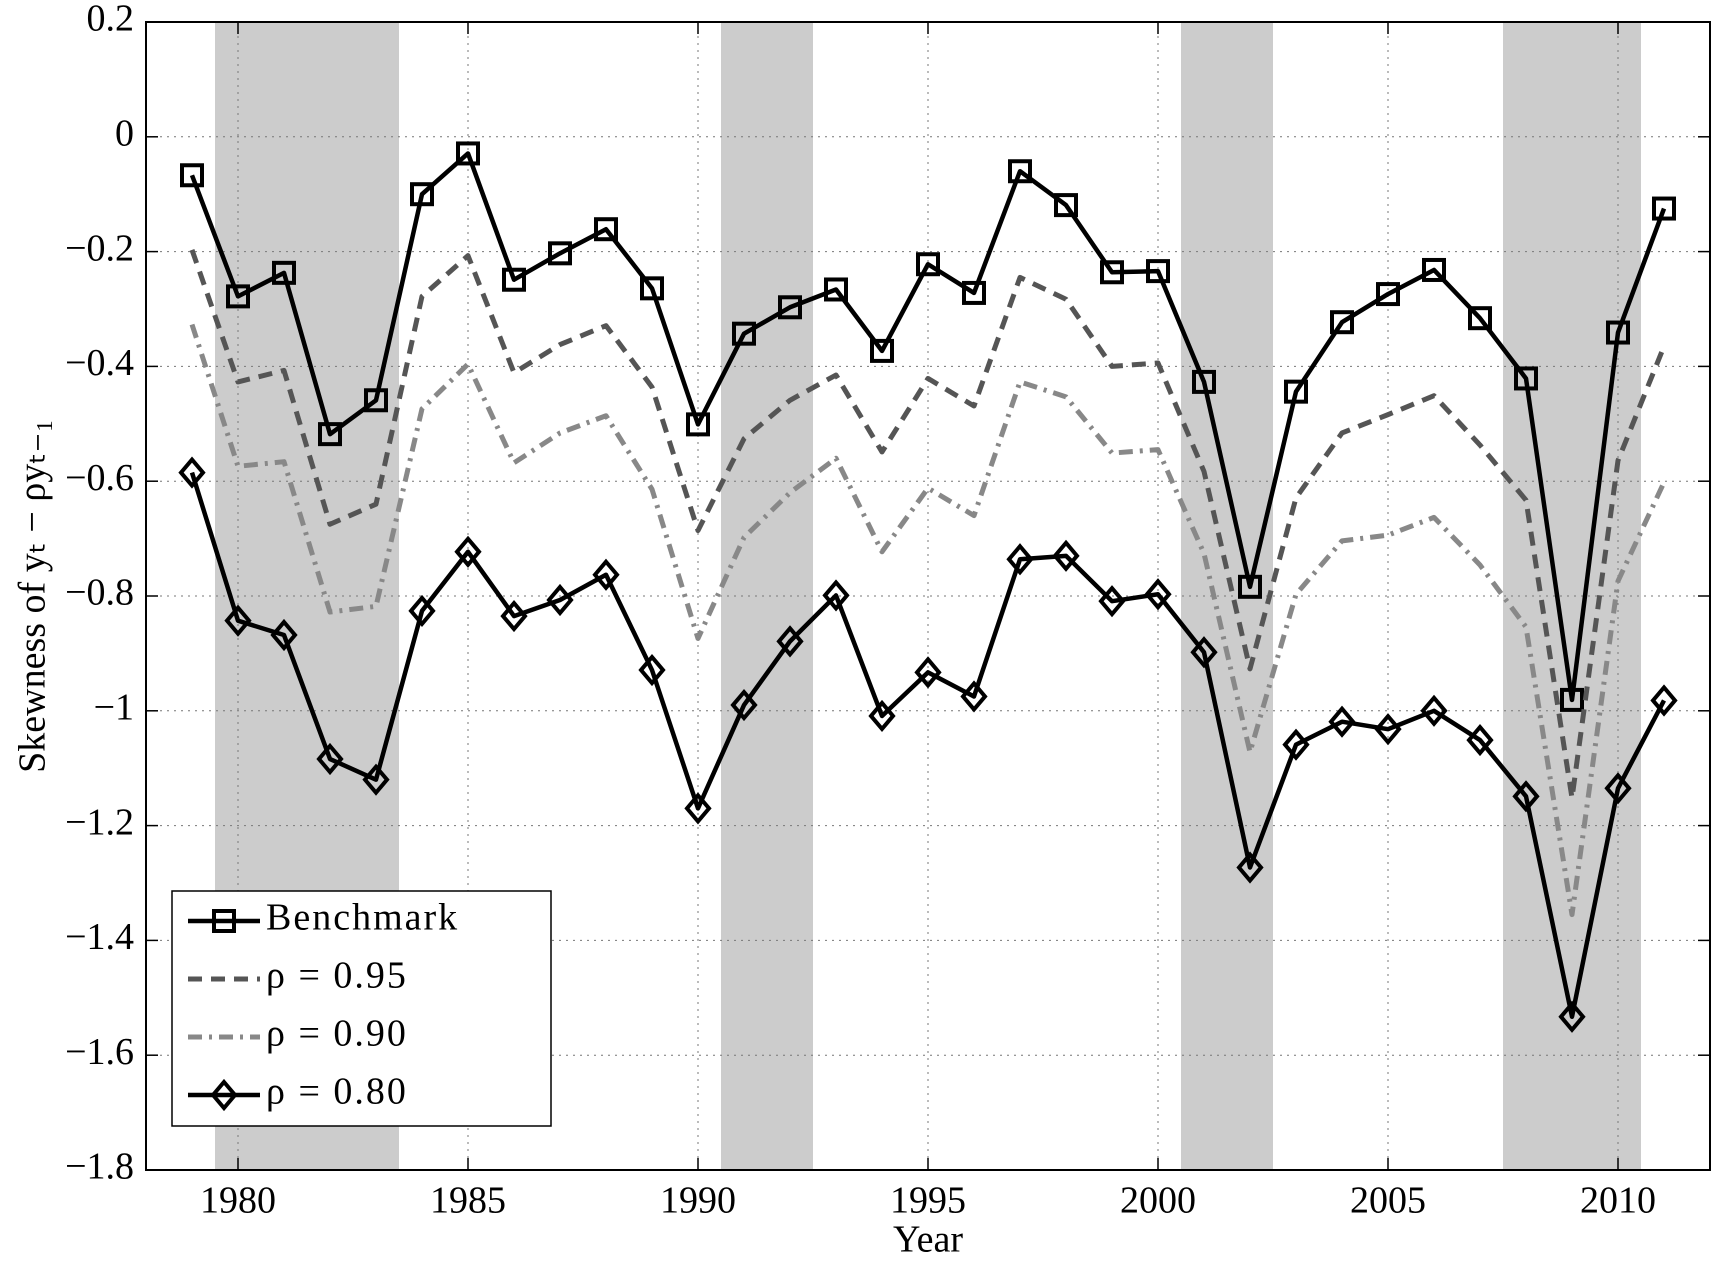 This screenshot has width=1719, height=1265. What do you see at coordinates (99, 937) in the screenshot?
I see `y-tick-label: −1.4` at bounding box center [99, 937].